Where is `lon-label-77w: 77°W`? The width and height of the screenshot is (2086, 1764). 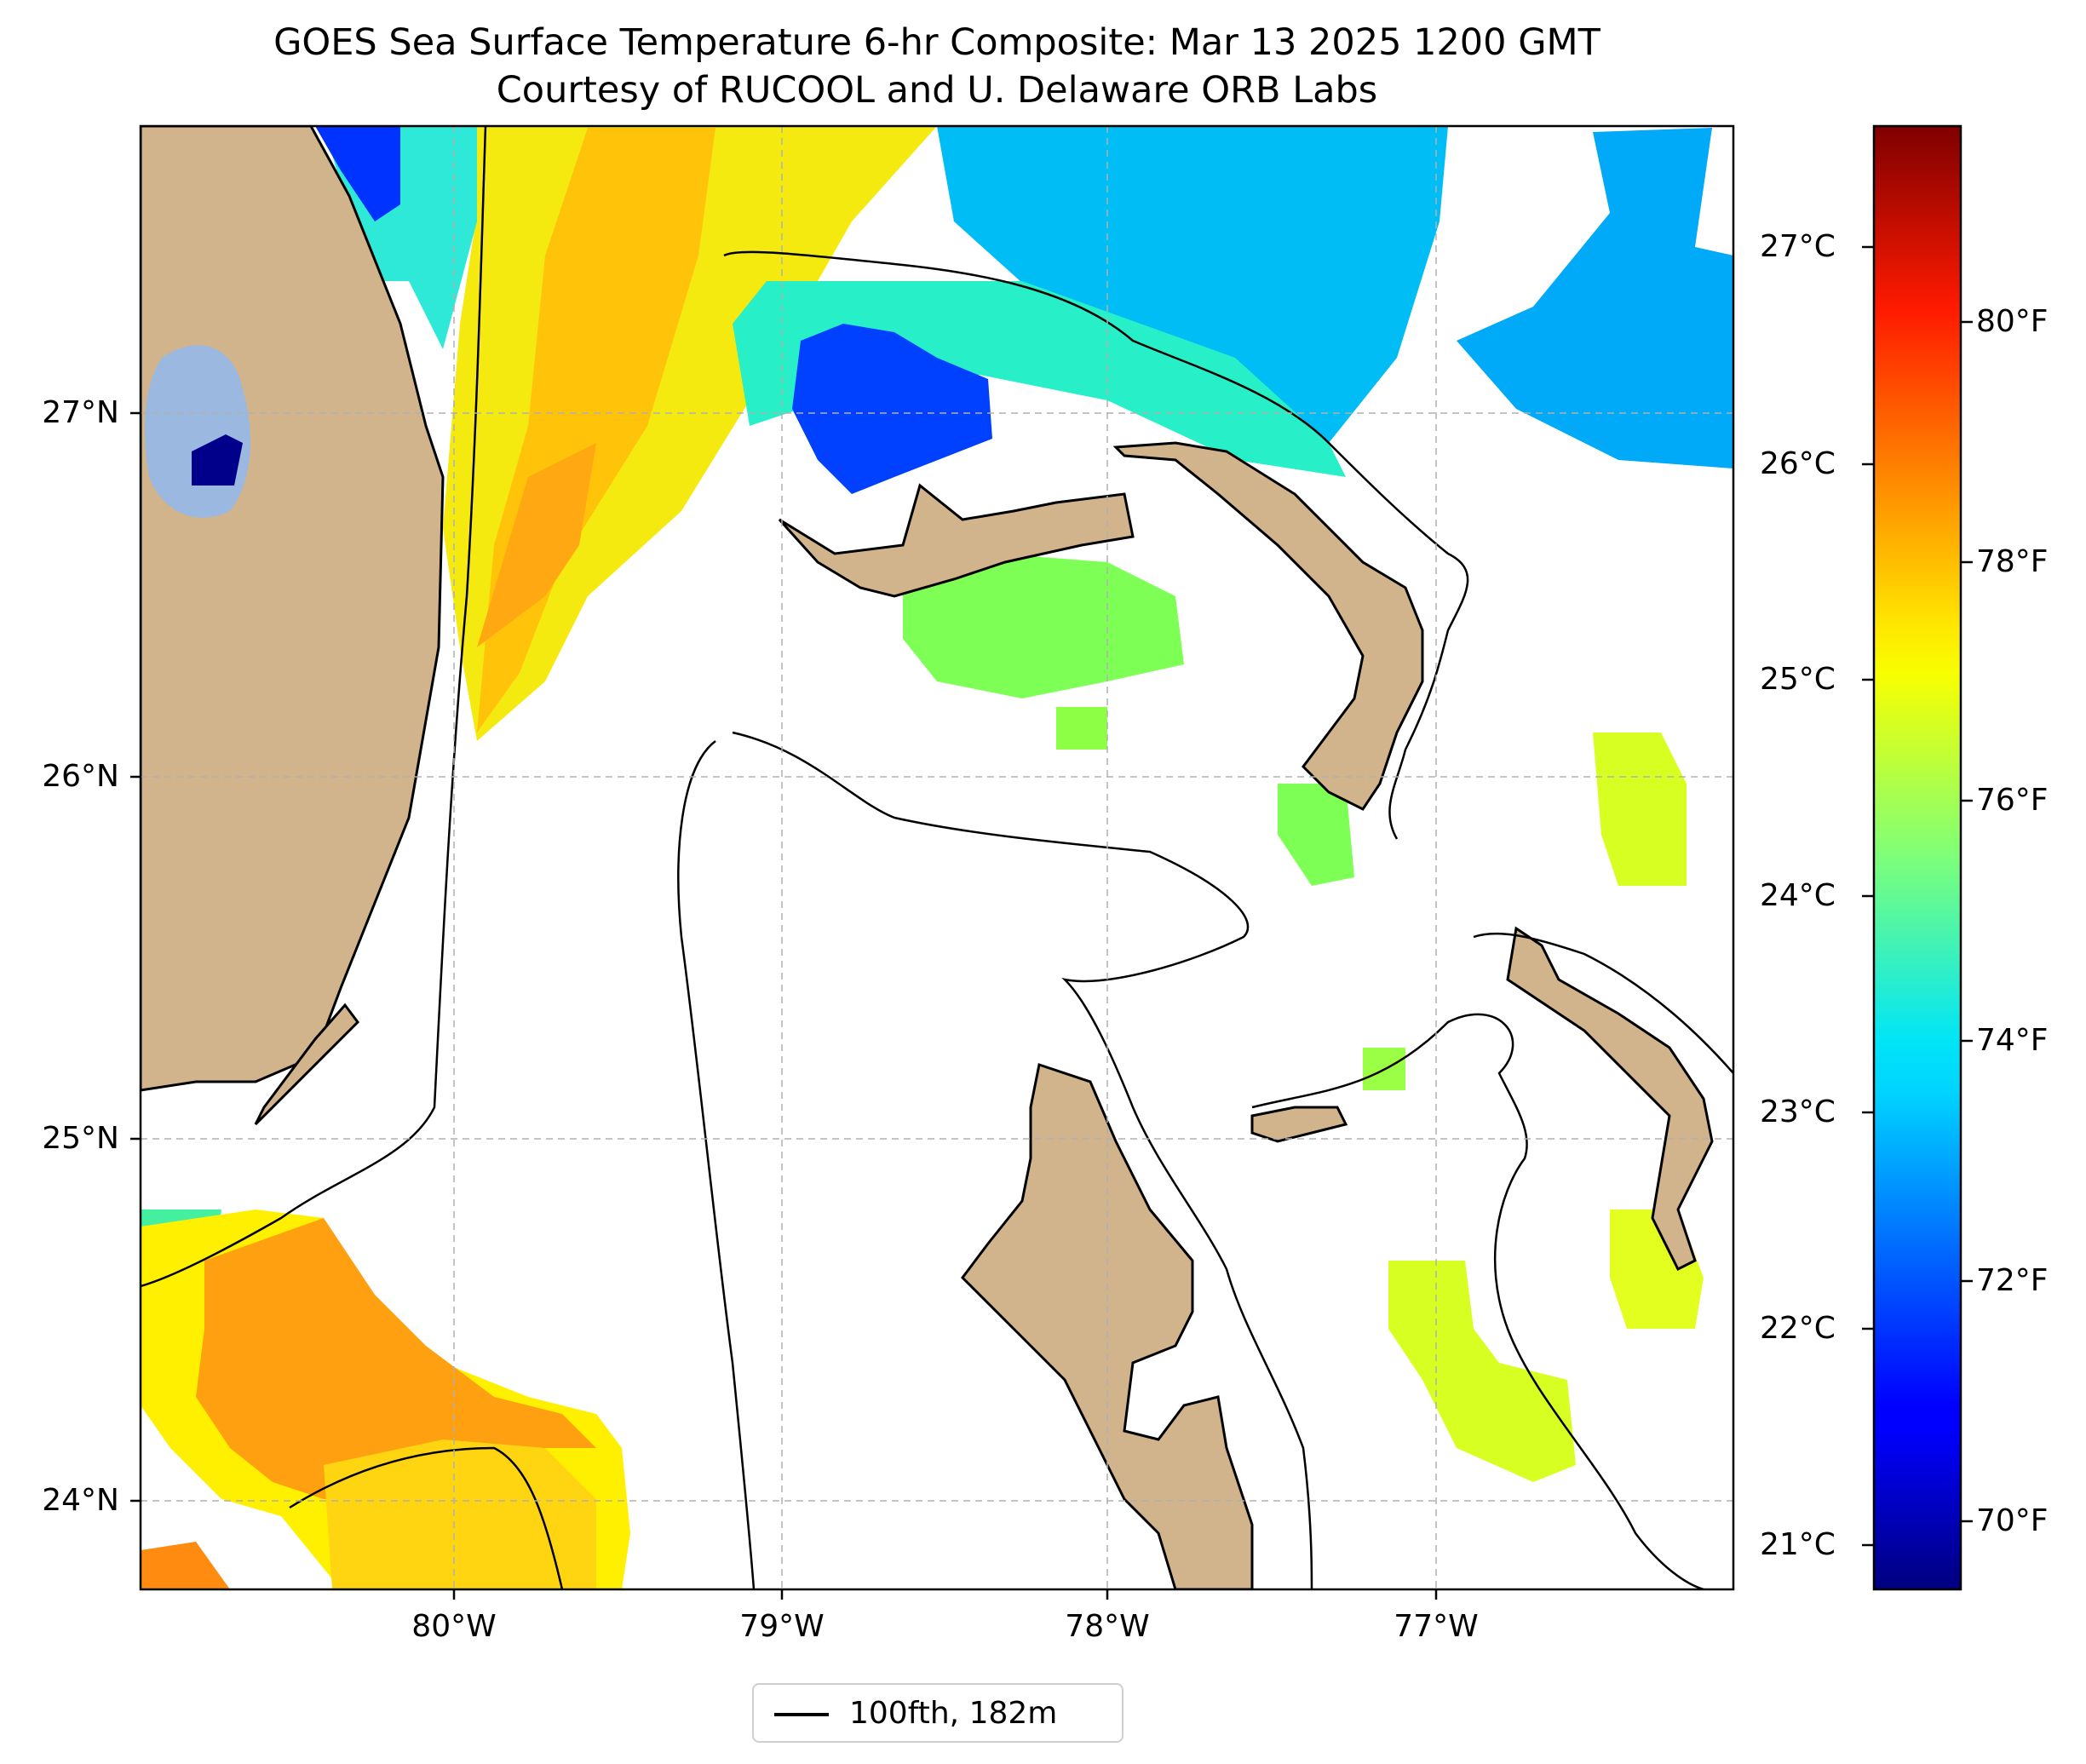 lon-label-77w: 77°W is located at coordinates (1436, 1626).